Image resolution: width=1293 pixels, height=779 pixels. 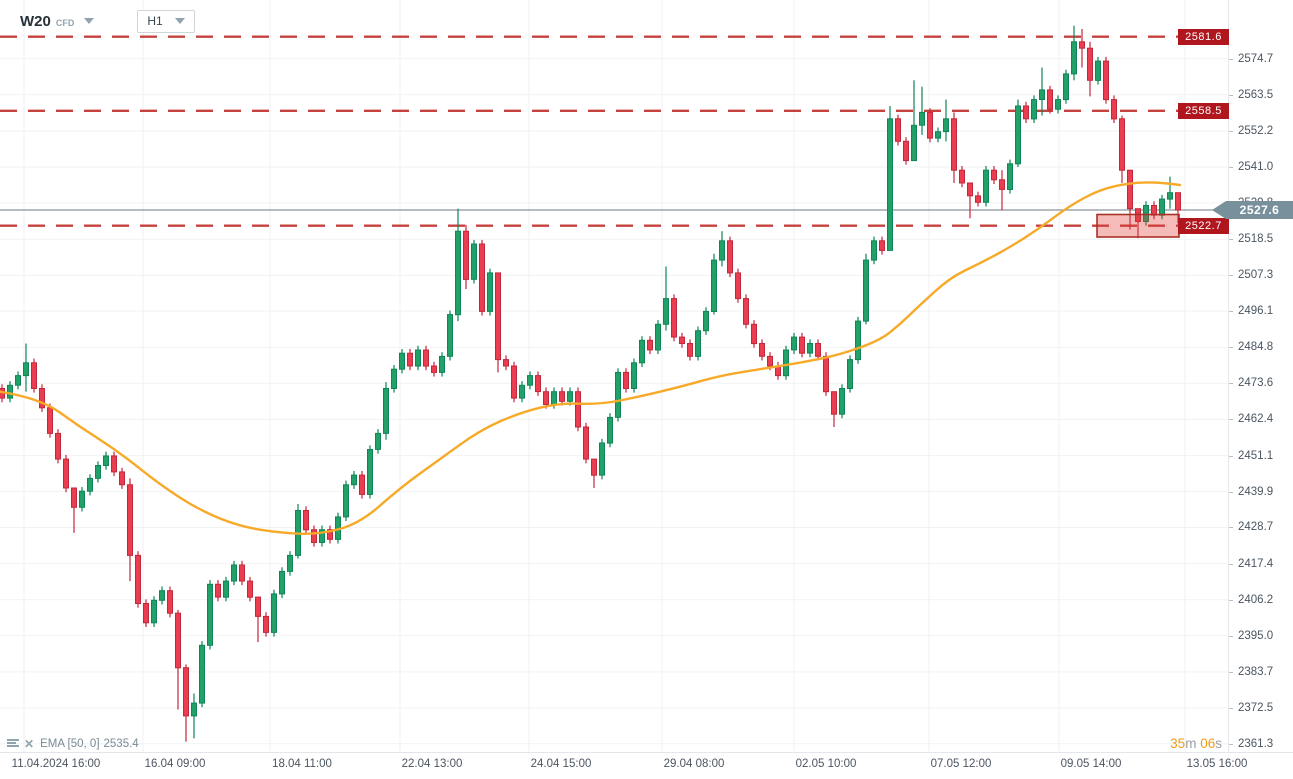 What do you see at coordinates (1256, 131) in the screenshot?
I see `price-tick-label: 2552.2` at bounding box center [1256, 131].